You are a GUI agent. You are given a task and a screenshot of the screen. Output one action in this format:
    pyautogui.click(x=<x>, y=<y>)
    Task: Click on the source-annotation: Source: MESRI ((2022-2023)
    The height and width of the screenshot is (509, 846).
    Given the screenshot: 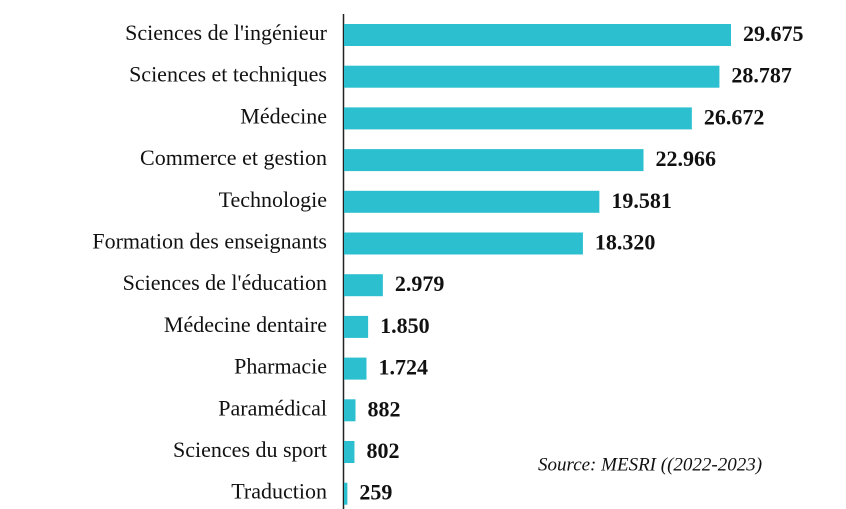 What is the action you would take?
    pyautogui.click(x=650, y=464)
    